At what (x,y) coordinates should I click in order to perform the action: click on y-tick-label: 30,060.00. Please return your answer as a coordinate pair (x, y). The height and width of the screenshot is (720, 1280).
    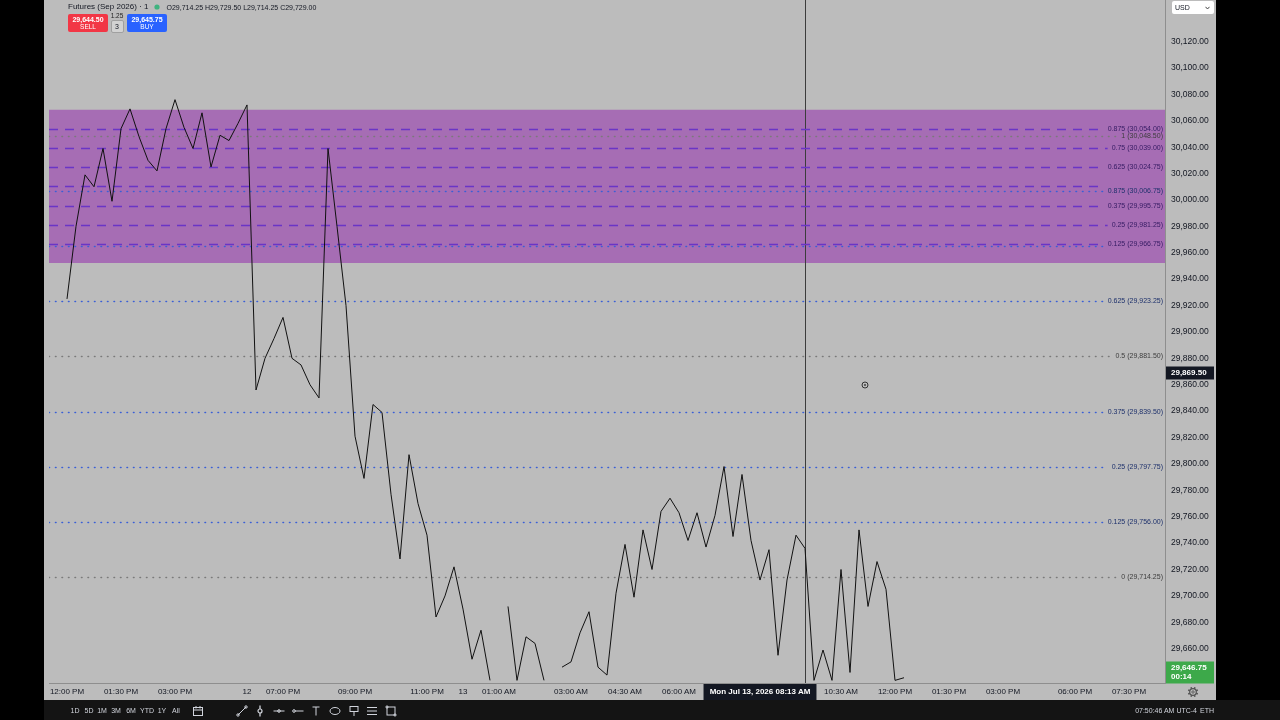
    Looking at the image, I should click on (1190, 120).